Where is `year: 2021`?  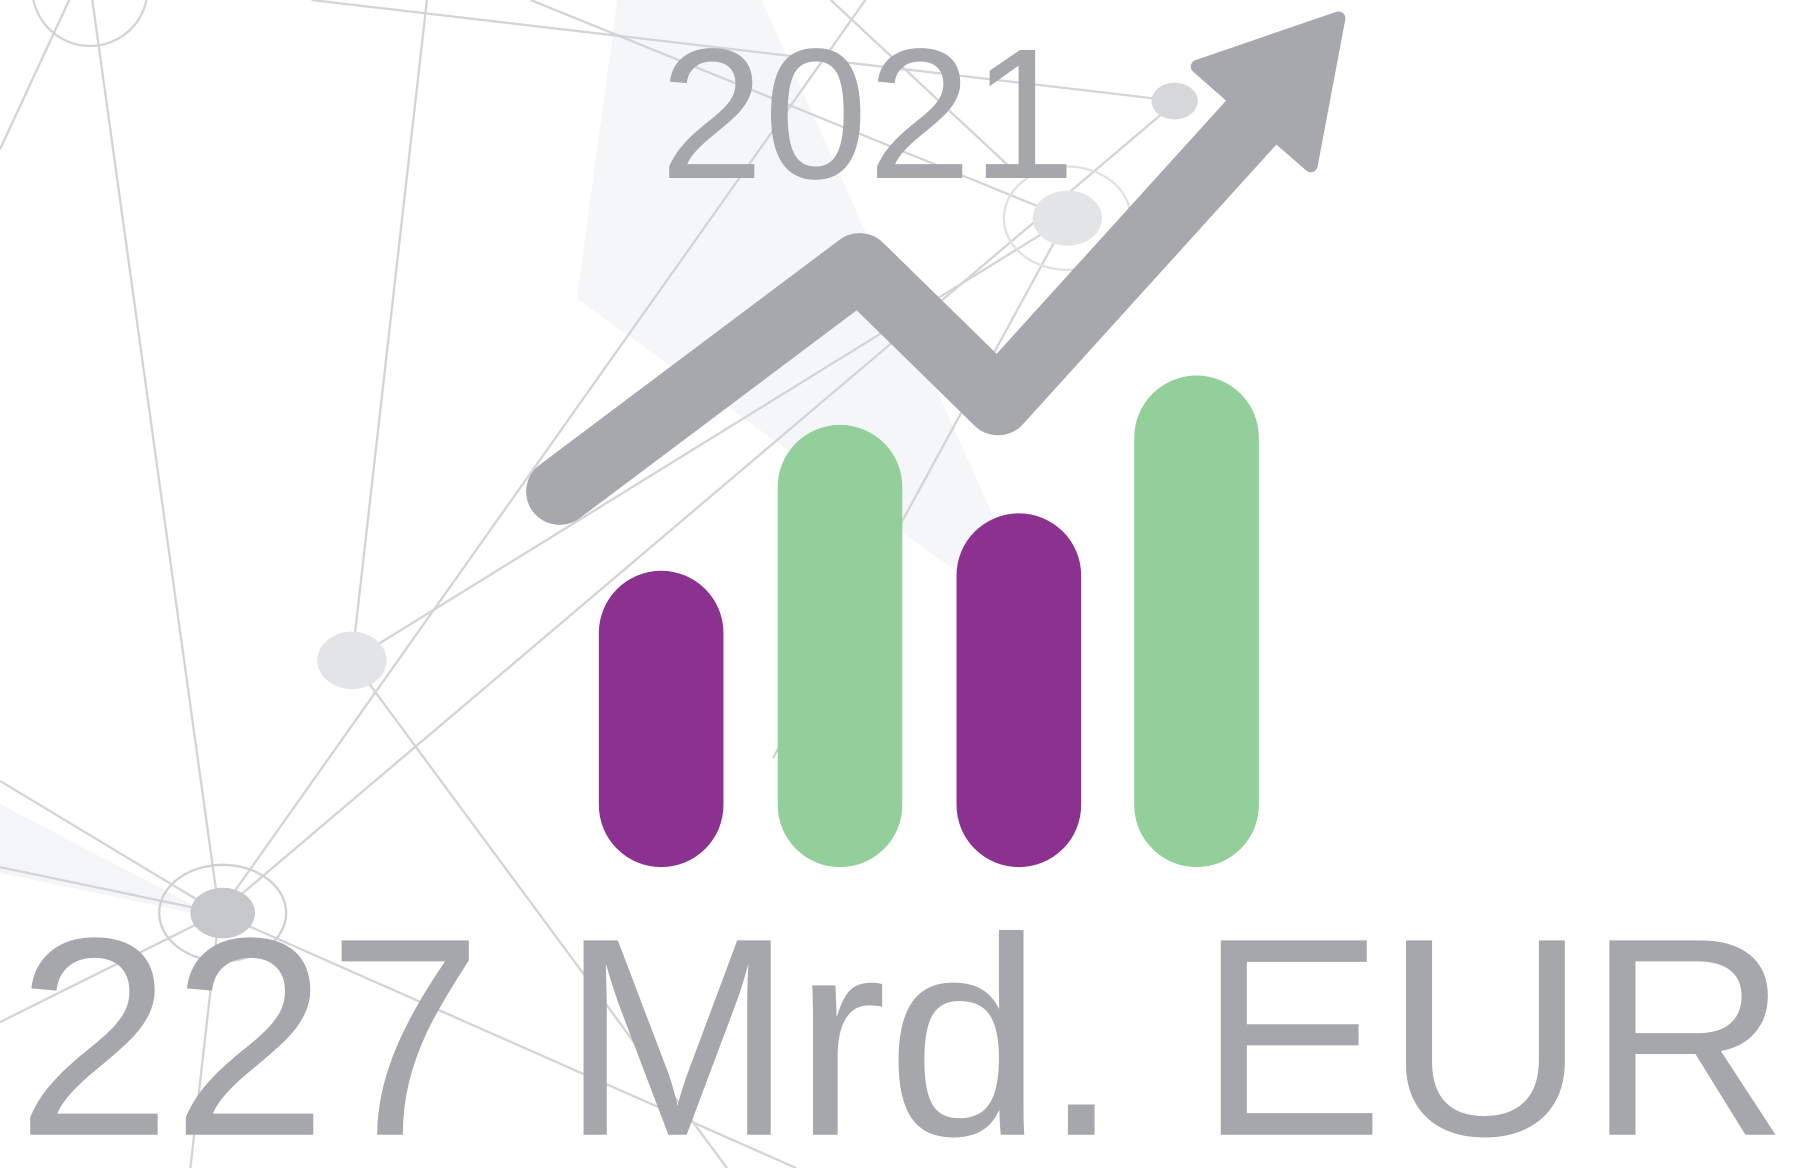 year: 2021 is located at coordinates (868, 113).